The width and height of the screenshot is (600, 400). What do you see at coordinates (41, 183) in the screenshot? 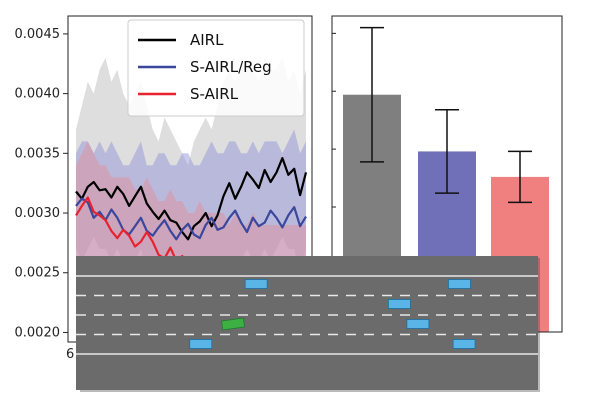
I see `y-axis: 0.0020 0.0025 0.0030 0.0035 0.0040 0.0045` at bounding box center [41, 183].